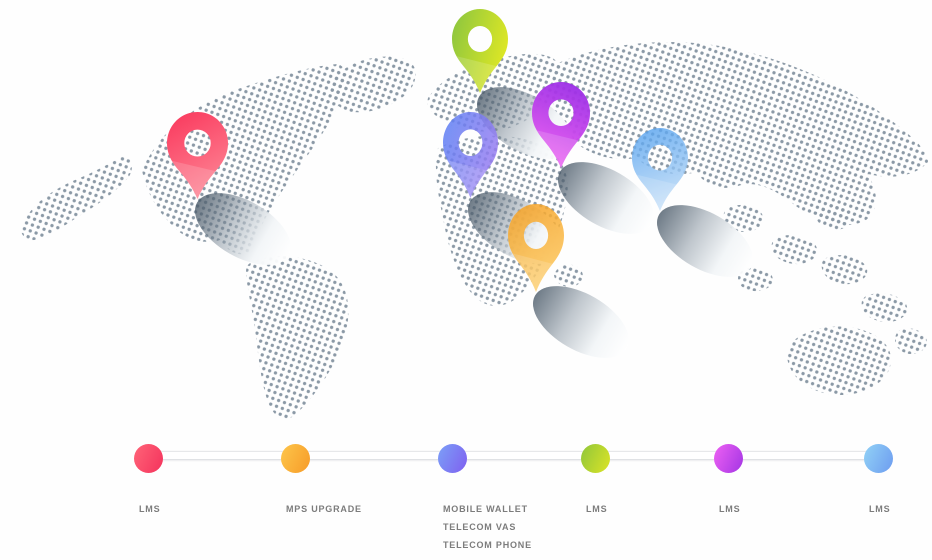  What do you see at coordinates (568, 275) in the screenshot?
I see `island-madagascar` at bounding box center [568, 275].